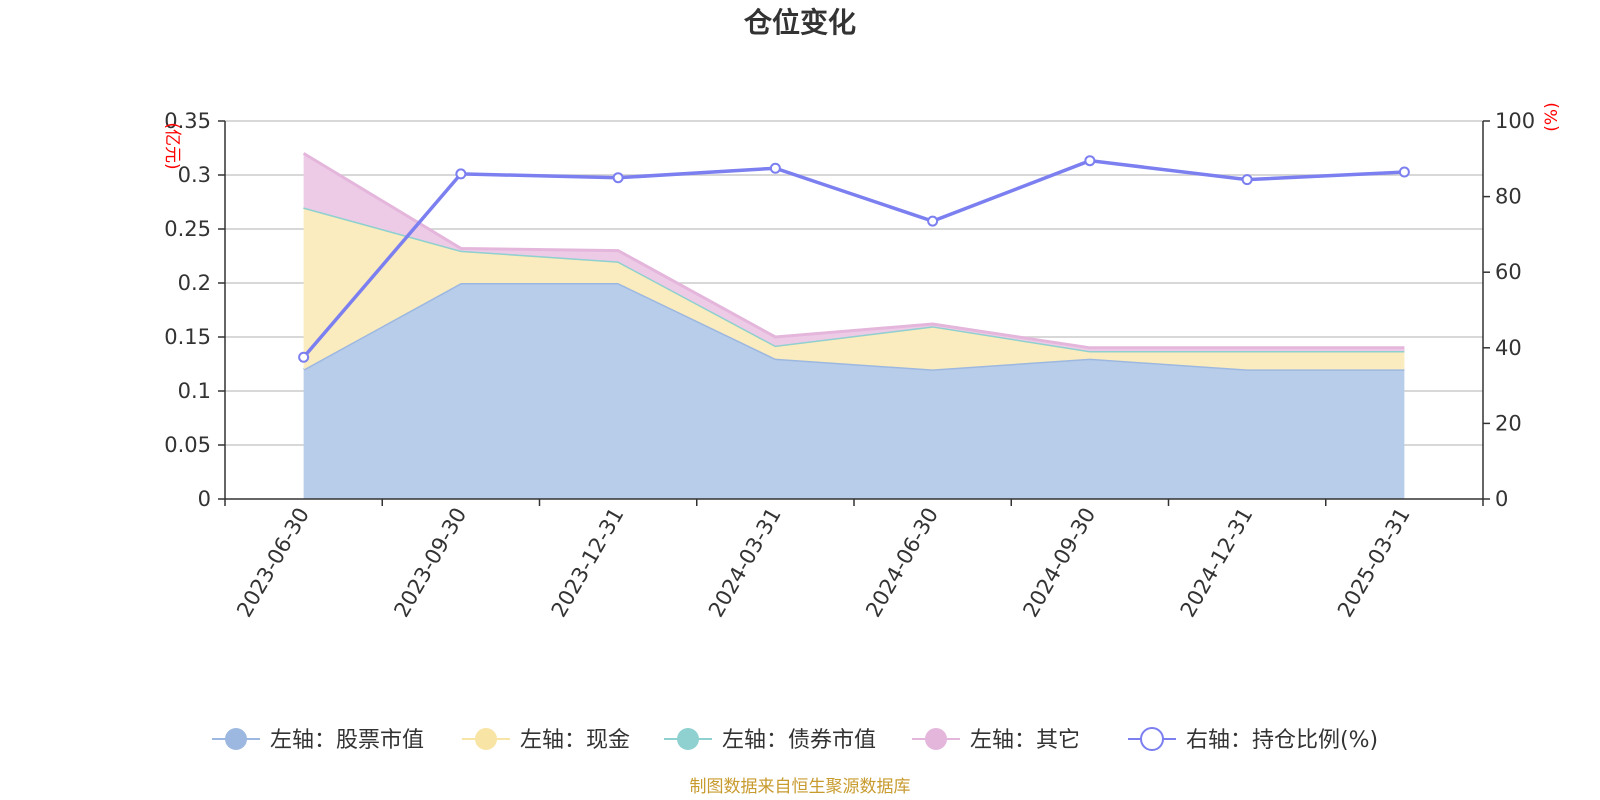 The width and height of the screenshot is (1600, 800). What do you see at coordinates (194, 283) in the screenshot?
I see `left-tick-label: 0.2` at bounding box center [194, 283].